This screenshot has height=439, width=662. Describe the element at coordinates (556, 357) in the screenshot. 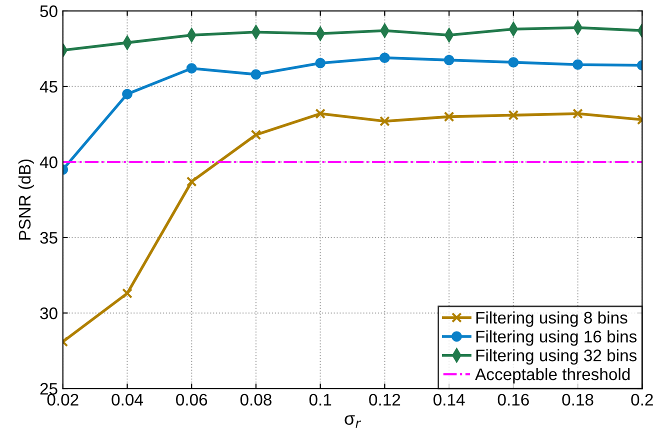

I see `legend-label: Filtering using 32 bins` at that location.